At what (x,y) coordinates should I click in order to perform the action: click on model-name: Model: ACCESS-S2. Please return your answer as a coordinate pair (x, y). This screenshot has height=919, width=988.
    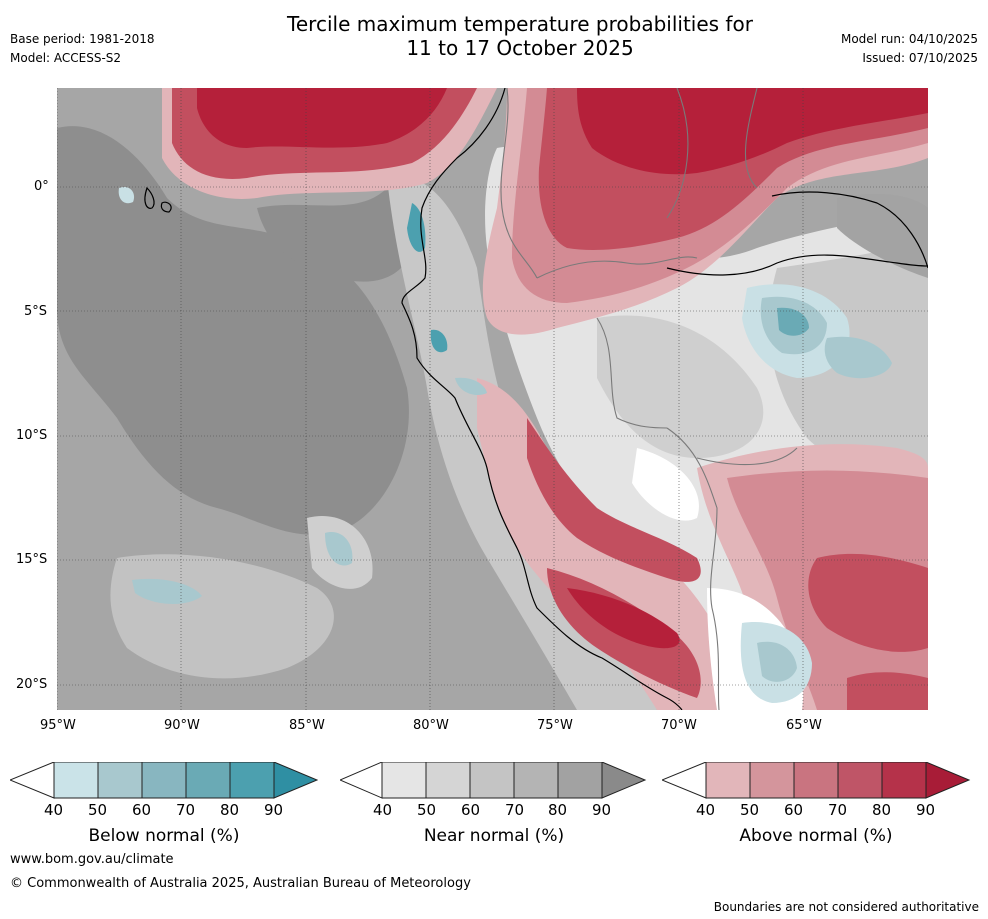
    Looking at the image, I should click on (66, 58).